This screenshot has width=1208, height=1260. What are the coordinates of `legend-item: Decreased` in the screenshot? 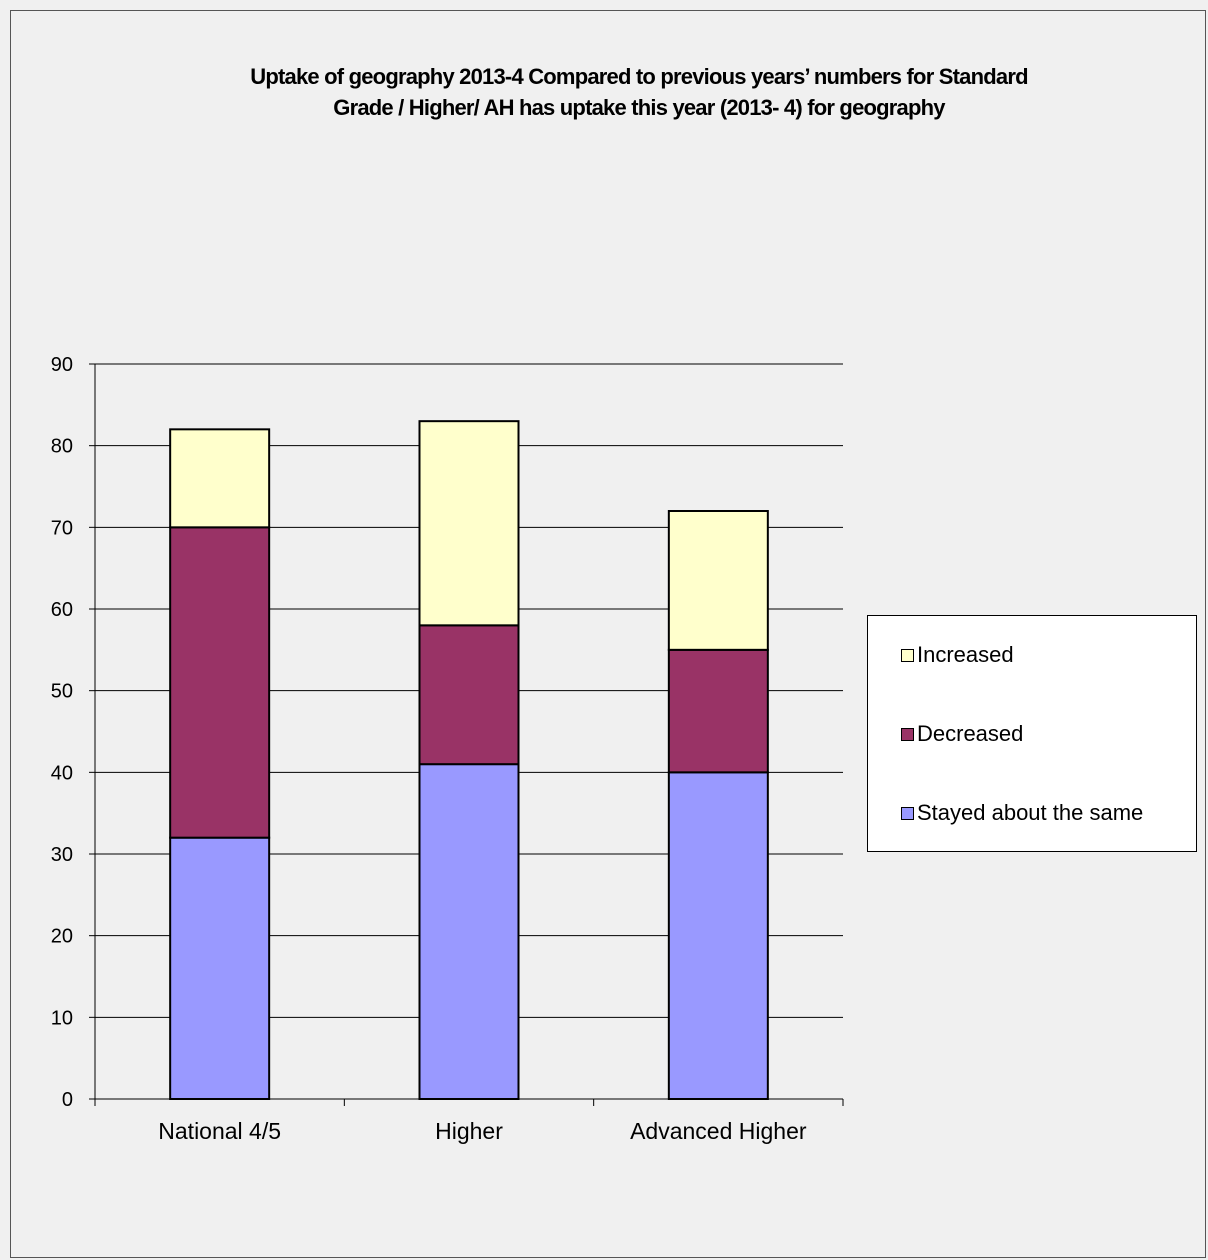 It's located at (962, 734).